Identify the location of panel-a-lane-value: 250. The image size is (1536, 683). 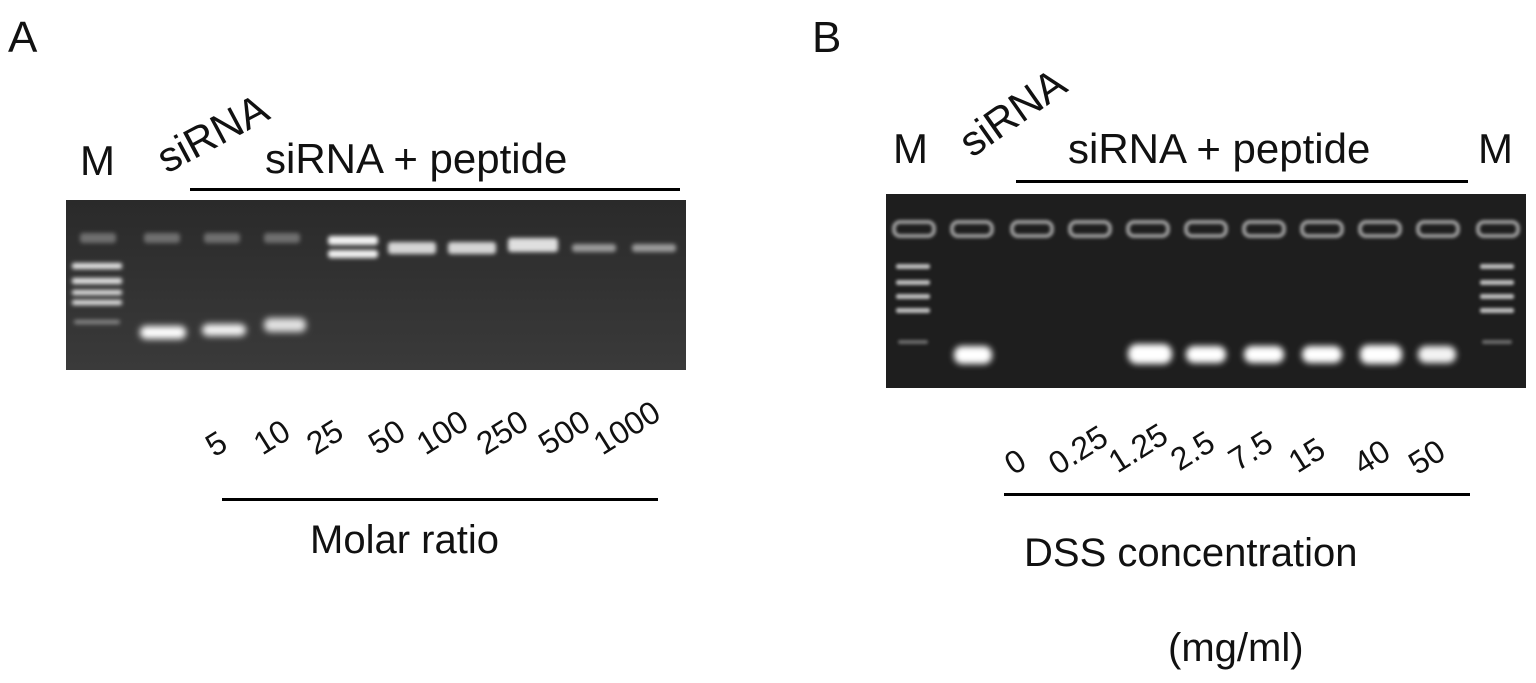
(502, 432).